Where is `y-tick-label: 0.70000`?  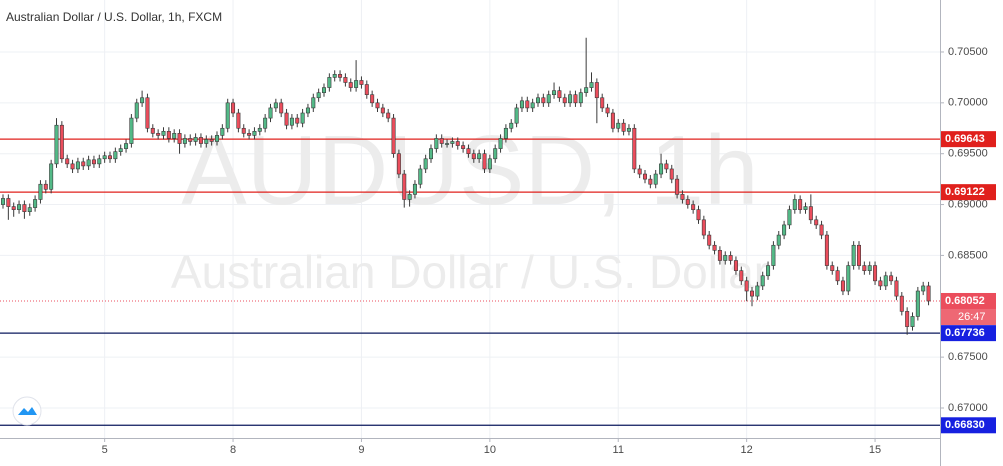
y-tick-label: 0.70000 is located at coordinates (968, 103).